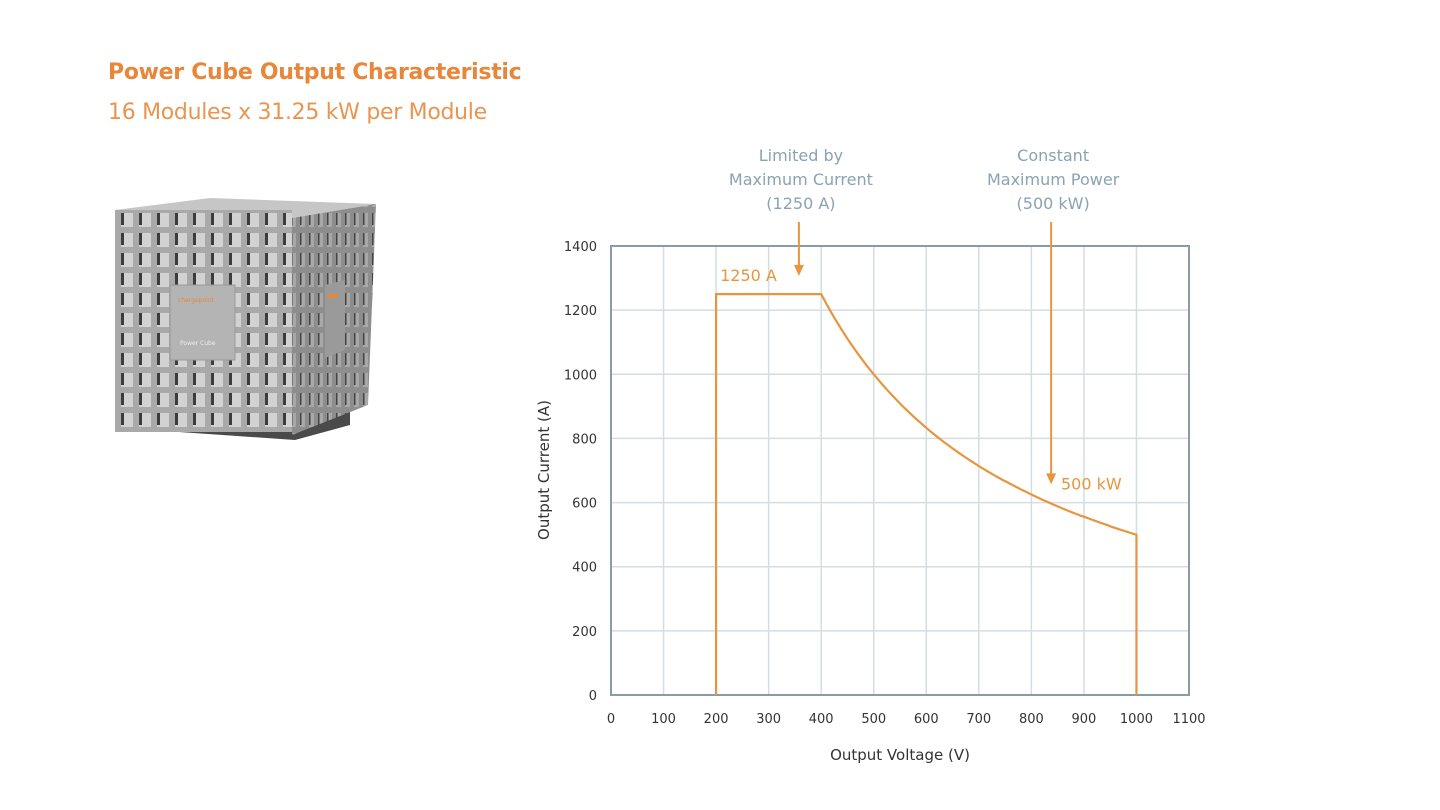  What do you see at coordinates (580, 375) in the screenshot?
I see `y-tick-label: 1000` at bounding box center [580, 375].